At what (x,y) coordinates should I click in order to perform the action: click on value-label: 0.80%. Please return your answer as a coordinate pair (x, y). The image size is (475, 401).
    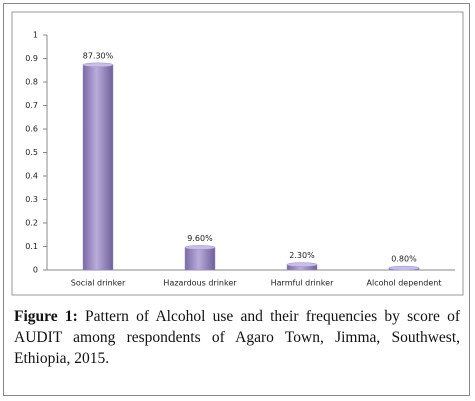
    Looking at the image, I should click on (404, 259).